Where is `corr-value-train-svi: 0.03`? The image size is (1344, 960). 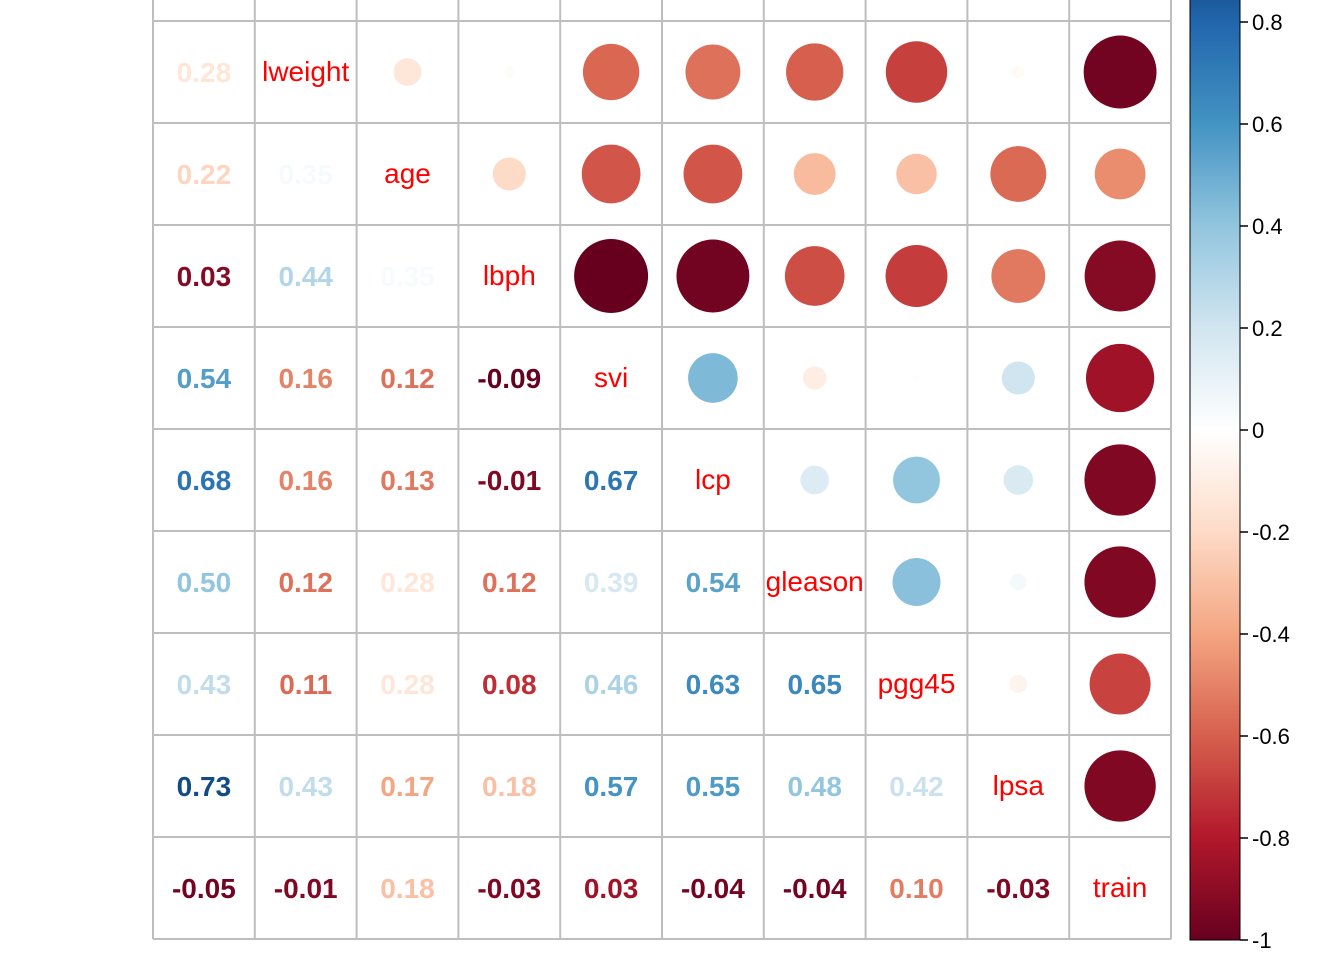 corr-value-train-svi: 0.03 is located at coordinates (611, 888).